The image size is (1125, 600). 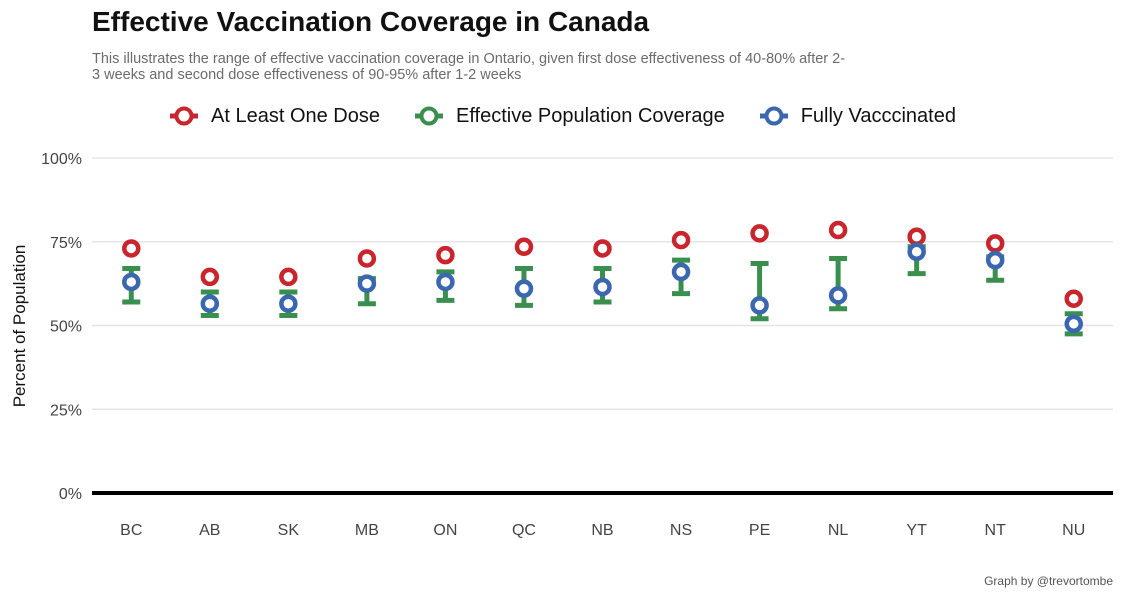 What do you see at coordinates (996, 530) in the screenshot?
I see `x-tick-label: NT` at bounding box center [996, 530].